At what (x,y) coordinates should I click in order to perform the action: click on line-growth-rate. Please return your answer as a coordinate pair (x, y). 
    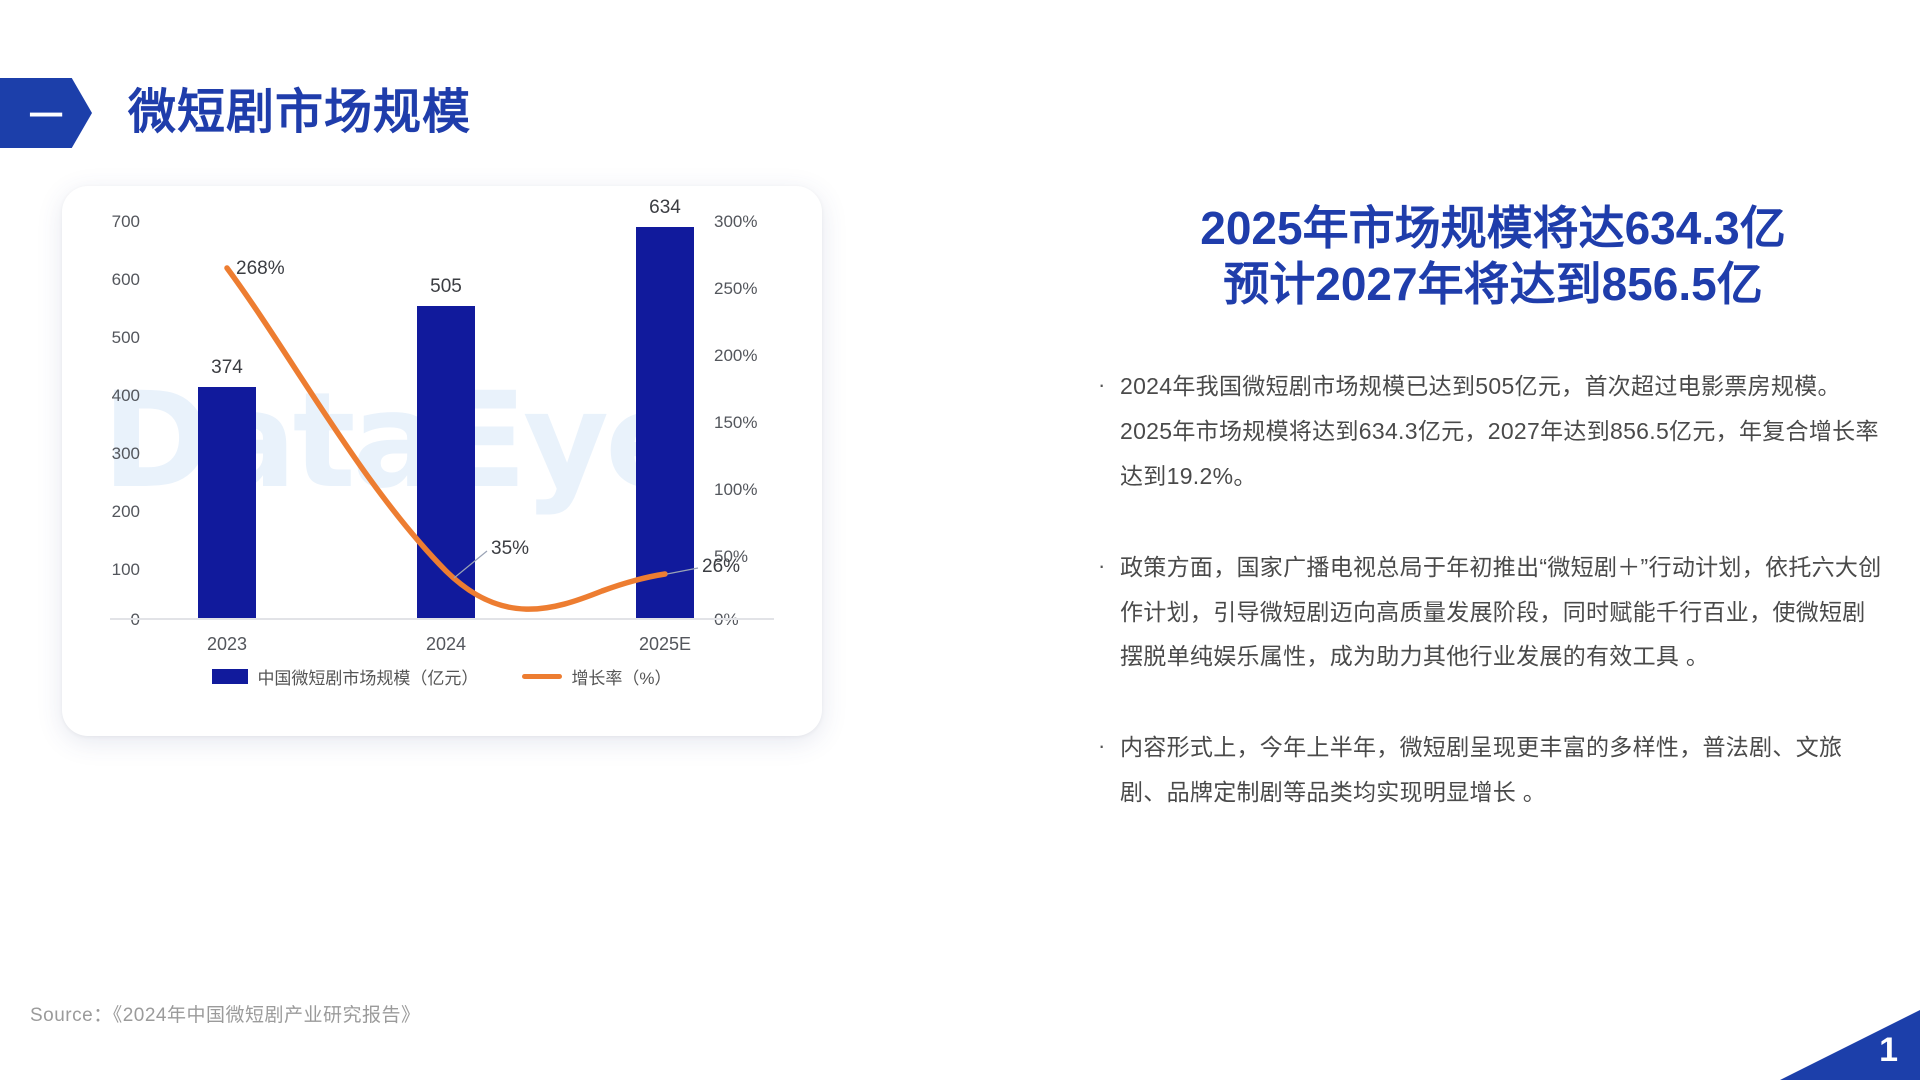
    Looking at the image, I should click on (446, 438).